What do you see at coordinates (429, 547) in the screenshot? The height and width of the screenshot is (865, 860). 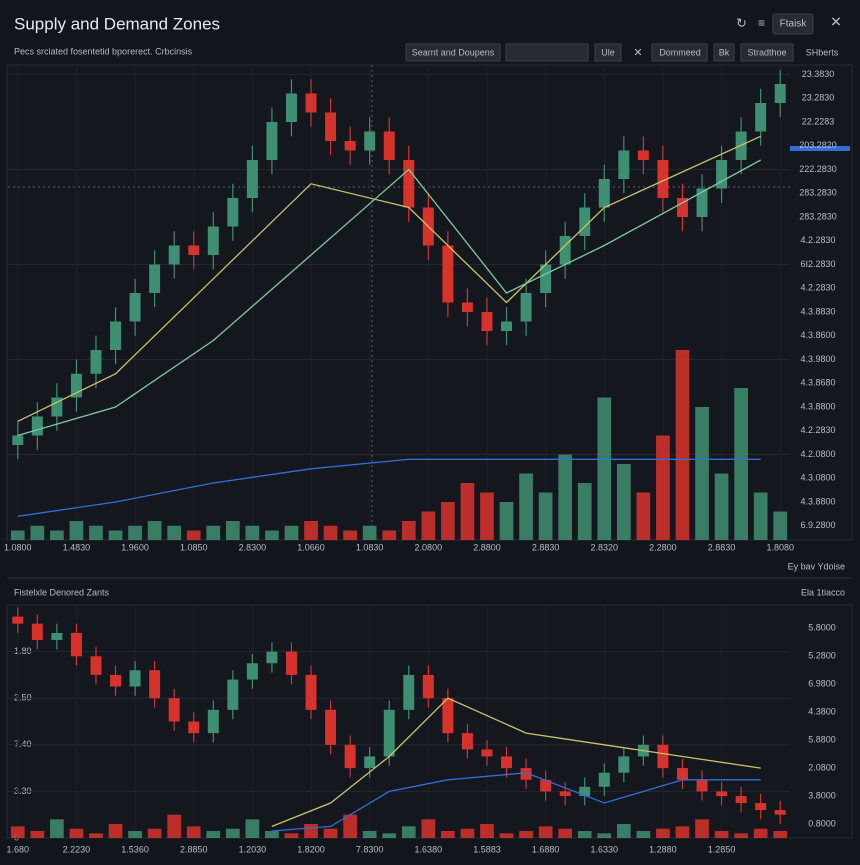 I see `x-tick-label: 2.0800` at bounding box center [429, 547].